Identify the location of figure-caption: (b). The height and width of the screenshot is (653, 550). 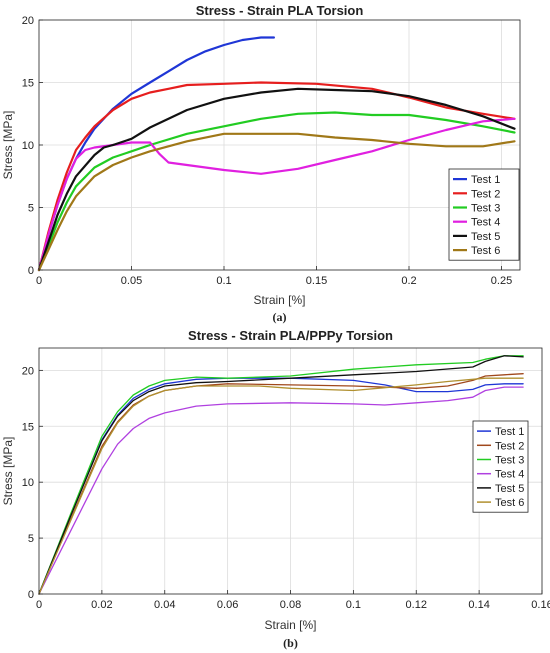
(290, 643).